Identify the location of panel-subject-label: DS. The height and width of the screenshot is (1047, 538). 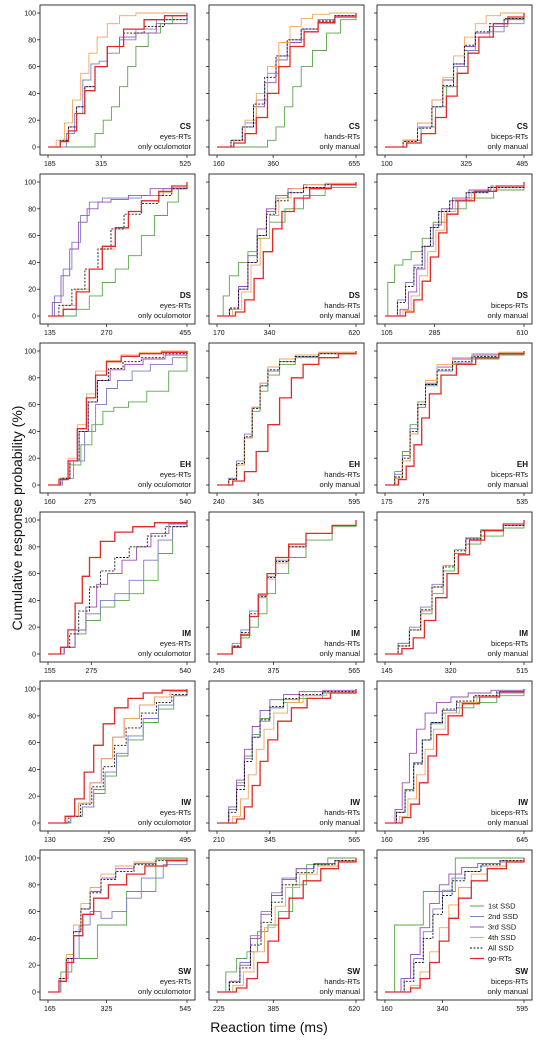
(355, 295).